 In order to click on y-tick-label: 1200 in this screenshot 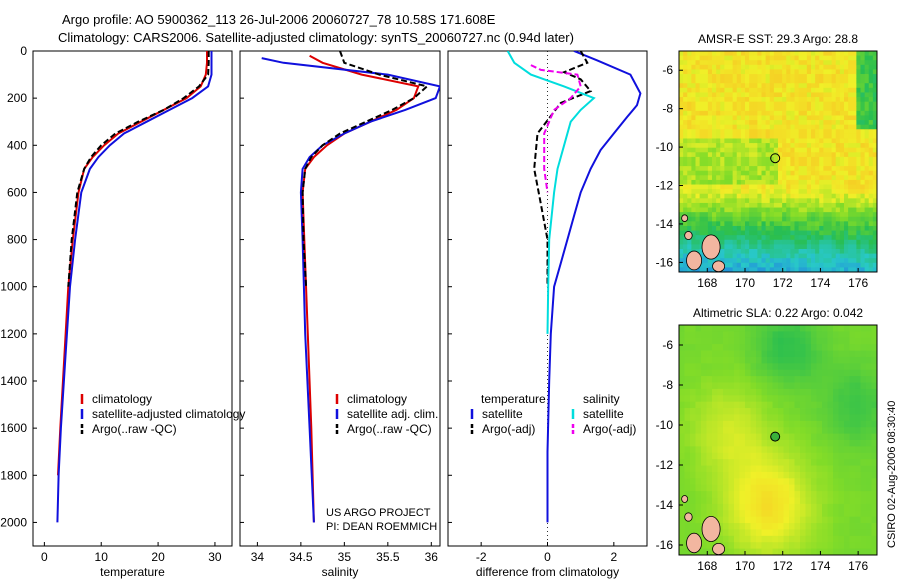, I will do `click(13, 334)`.